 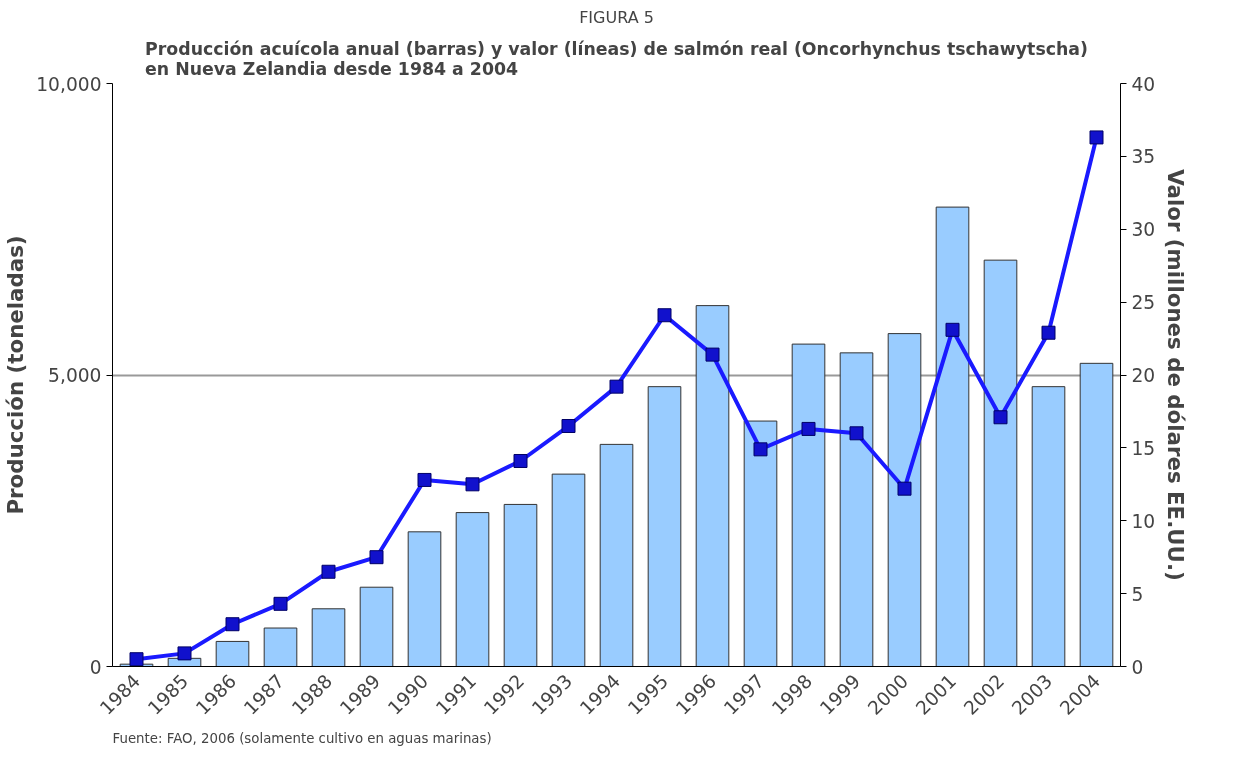 What do you see at coordinates (1143, 448) in the screenshot?
I see `y2-tick-label: 15` at bounding box center [1143, 448].